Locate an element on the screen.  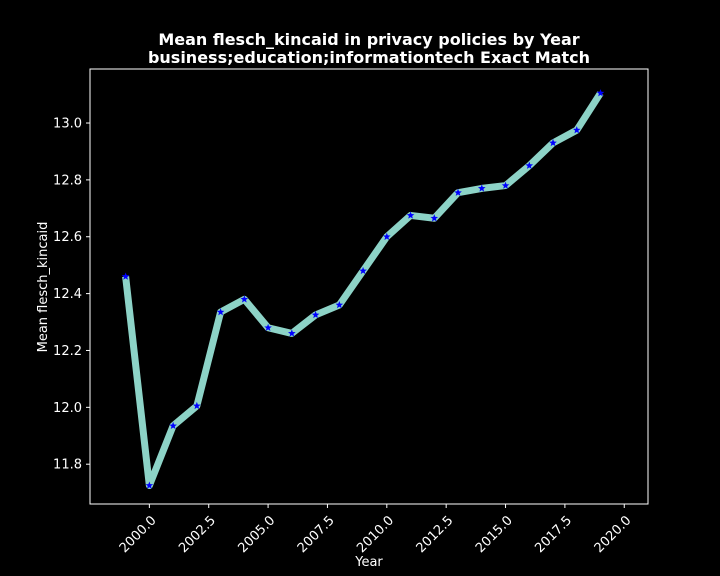
y-tick-label: 12.6 is located at coordinates (67, 237).